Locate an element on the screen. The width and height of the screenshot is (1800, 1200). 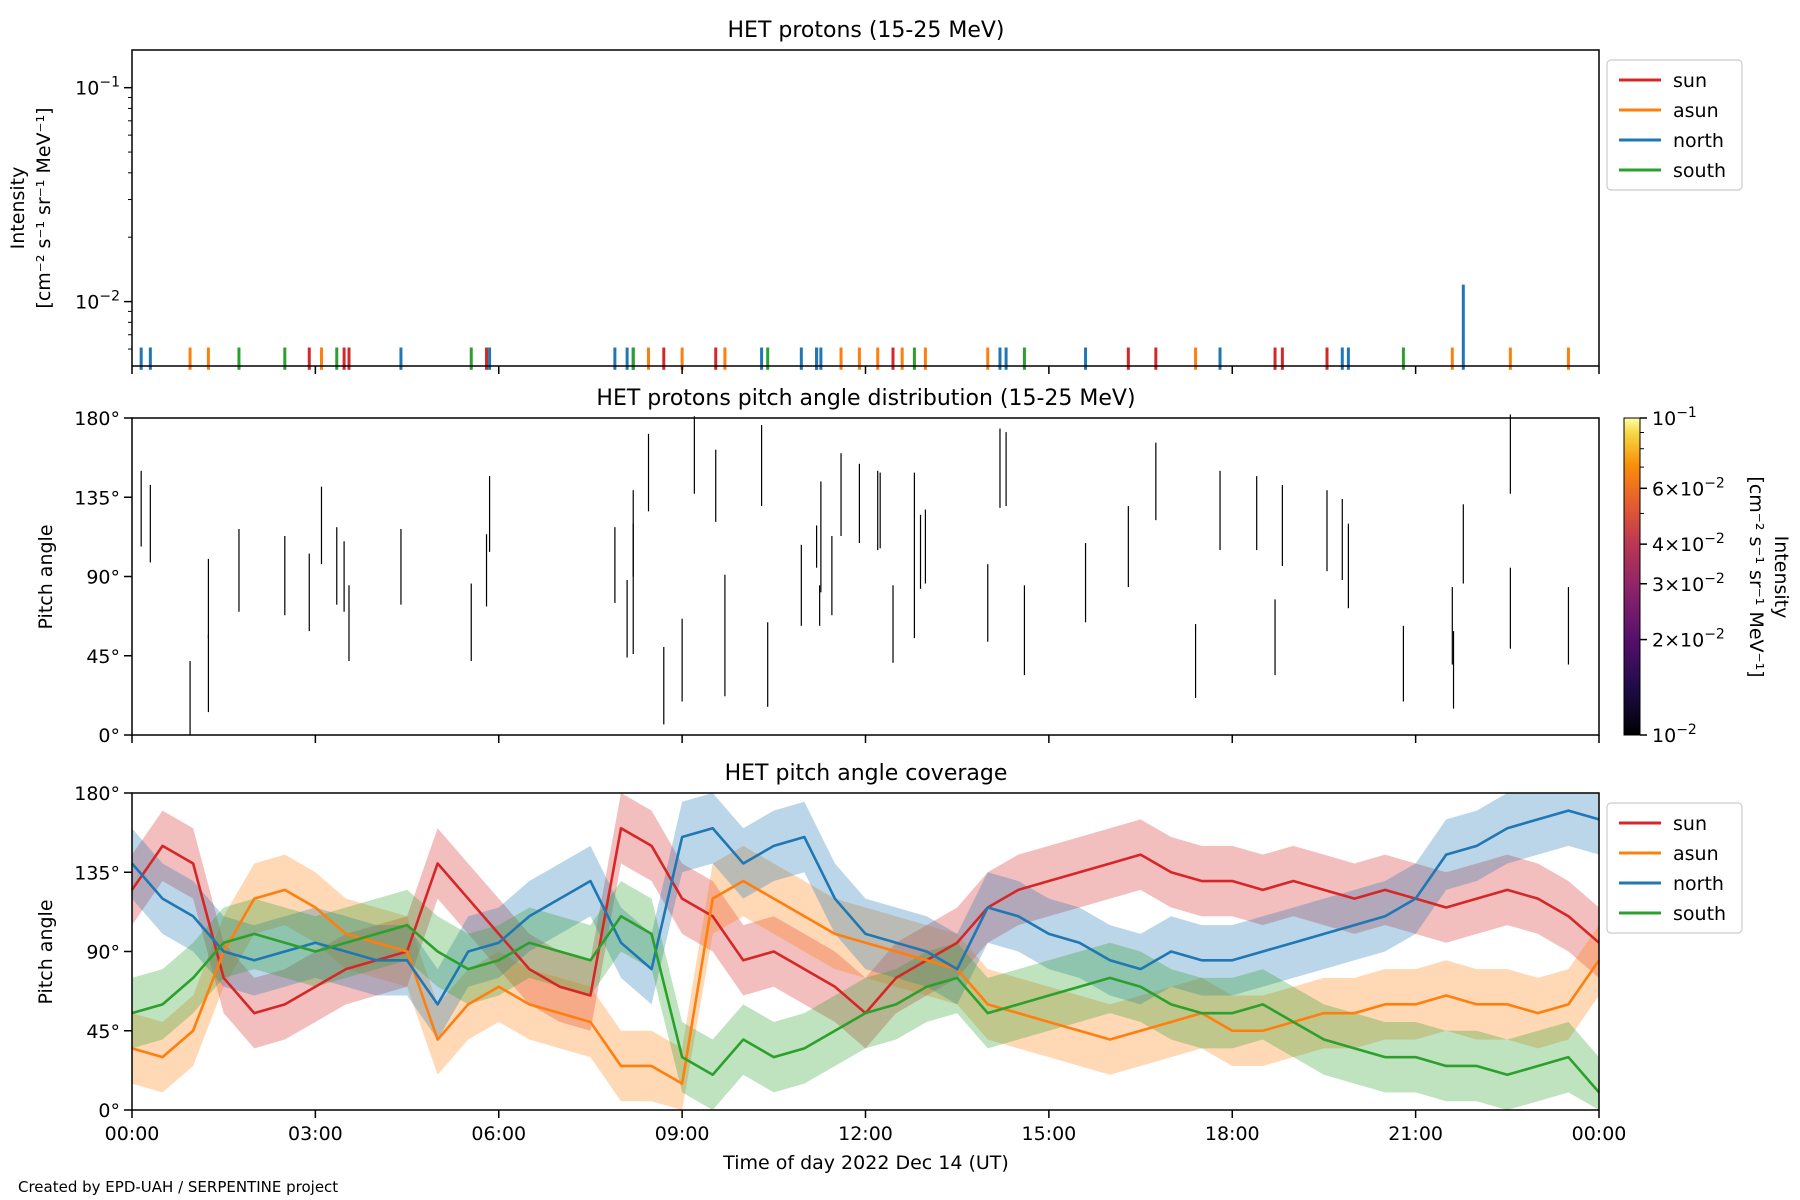
colorbar-tick-label: 6×10⁻² is located at coordinates (1688, 487).